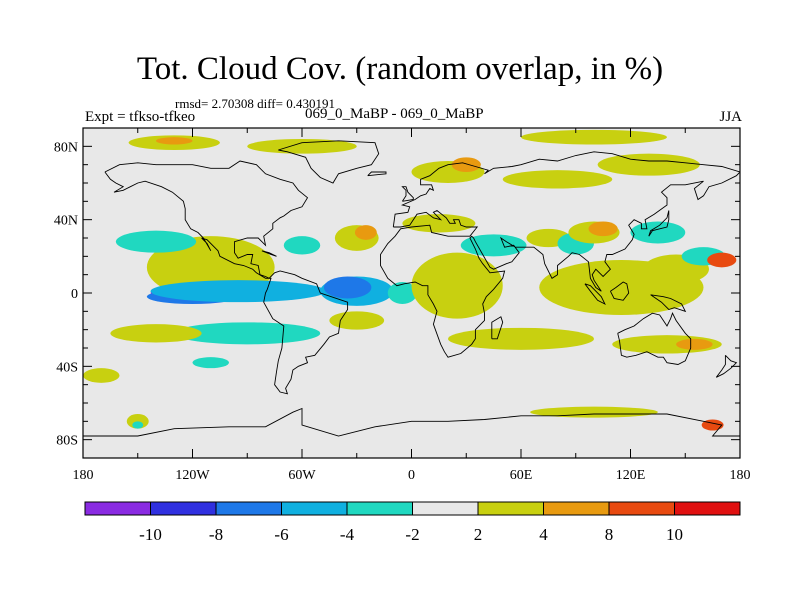 Image resolution: width=800 pixels, height=600 pixels. Describe the element at coordinates (192, 475) in the screenshot. I see `x-tick-label: 120W` at that location.